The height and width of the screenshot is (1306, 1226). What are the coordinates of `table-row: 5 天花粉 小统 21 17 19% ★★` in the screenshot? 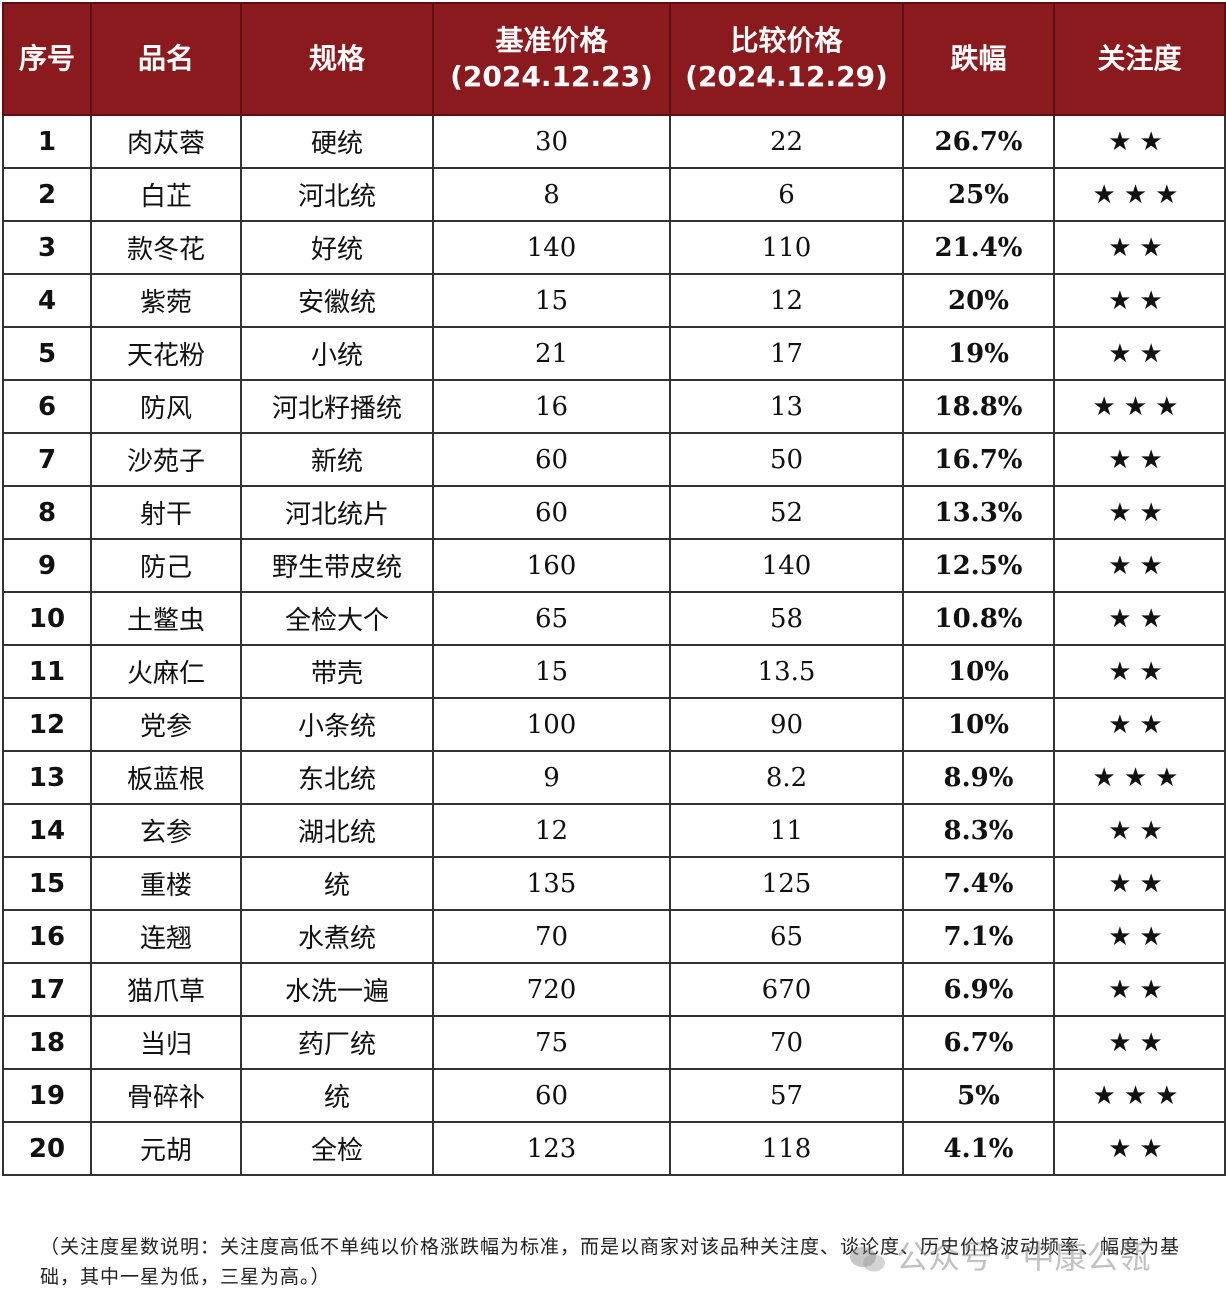 It's located at (614, 353).